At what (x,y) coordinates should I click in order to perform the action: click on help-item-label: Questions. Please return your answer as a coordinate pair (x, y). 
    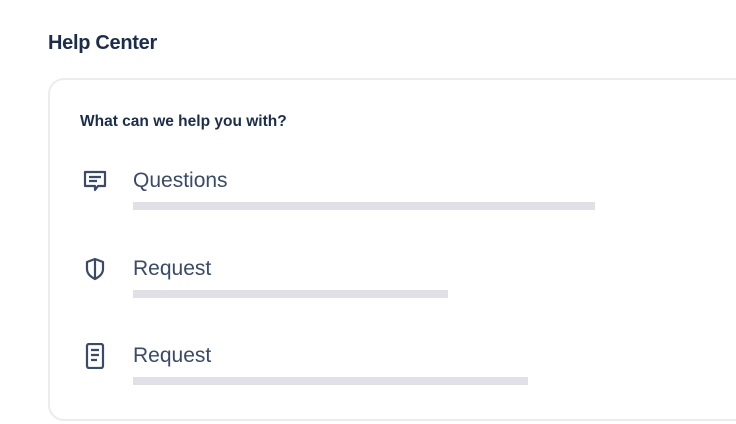
    Looking at the image, I should click on (180, 180).